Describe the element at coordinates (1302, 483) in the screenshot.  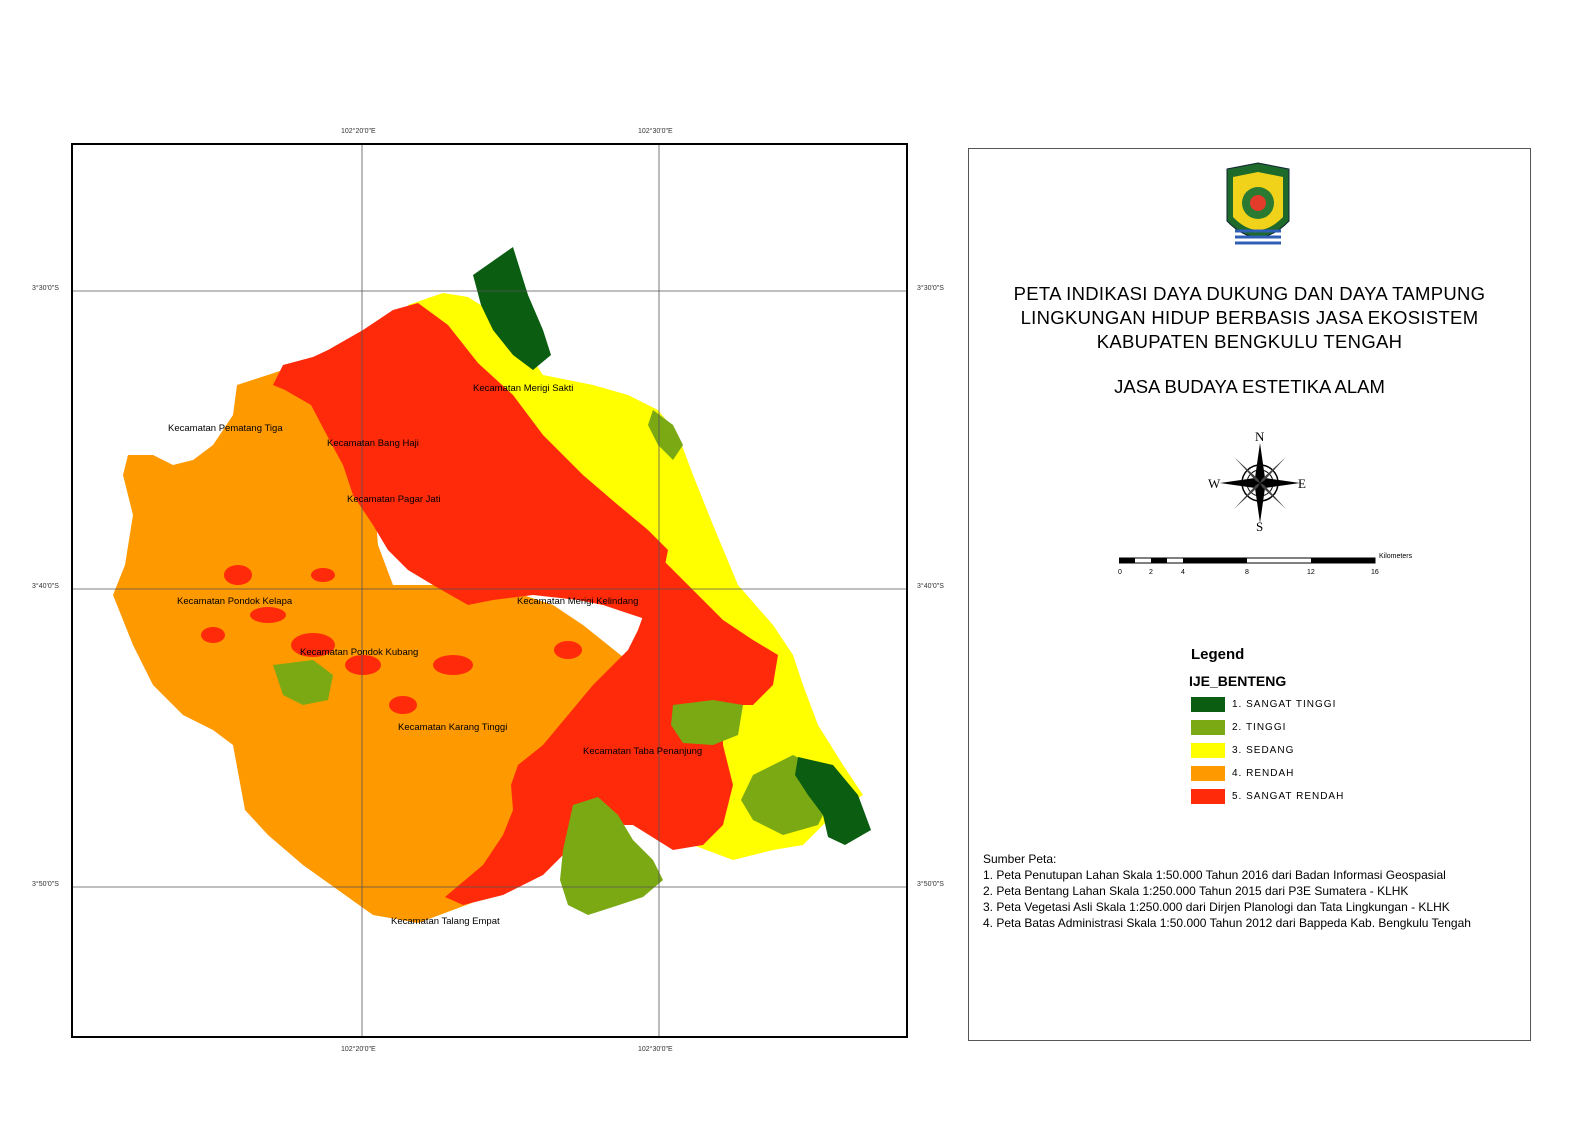
I see `compass-east-label: E` at that location.